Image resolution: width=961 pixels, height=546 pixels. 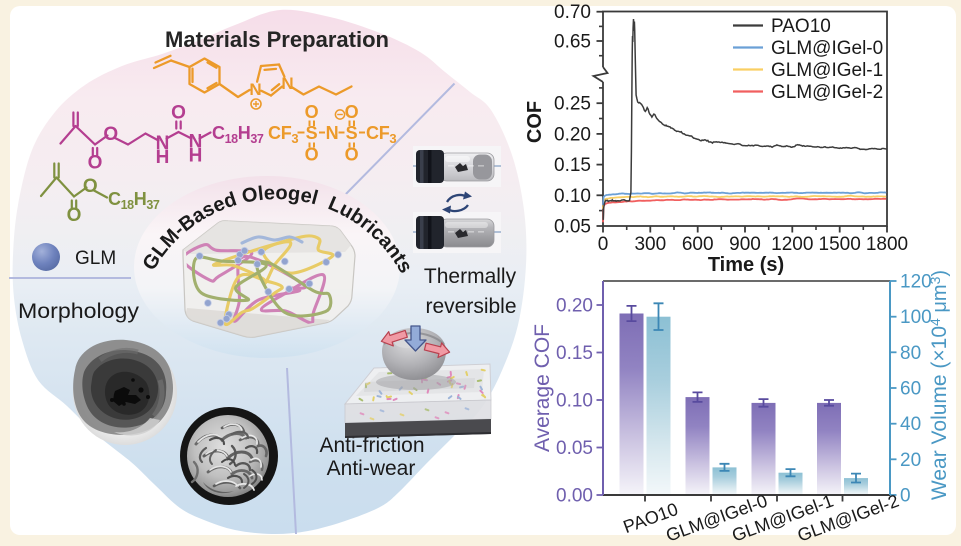 I want to click on svg-text: 300, so click(x=650, y=244).